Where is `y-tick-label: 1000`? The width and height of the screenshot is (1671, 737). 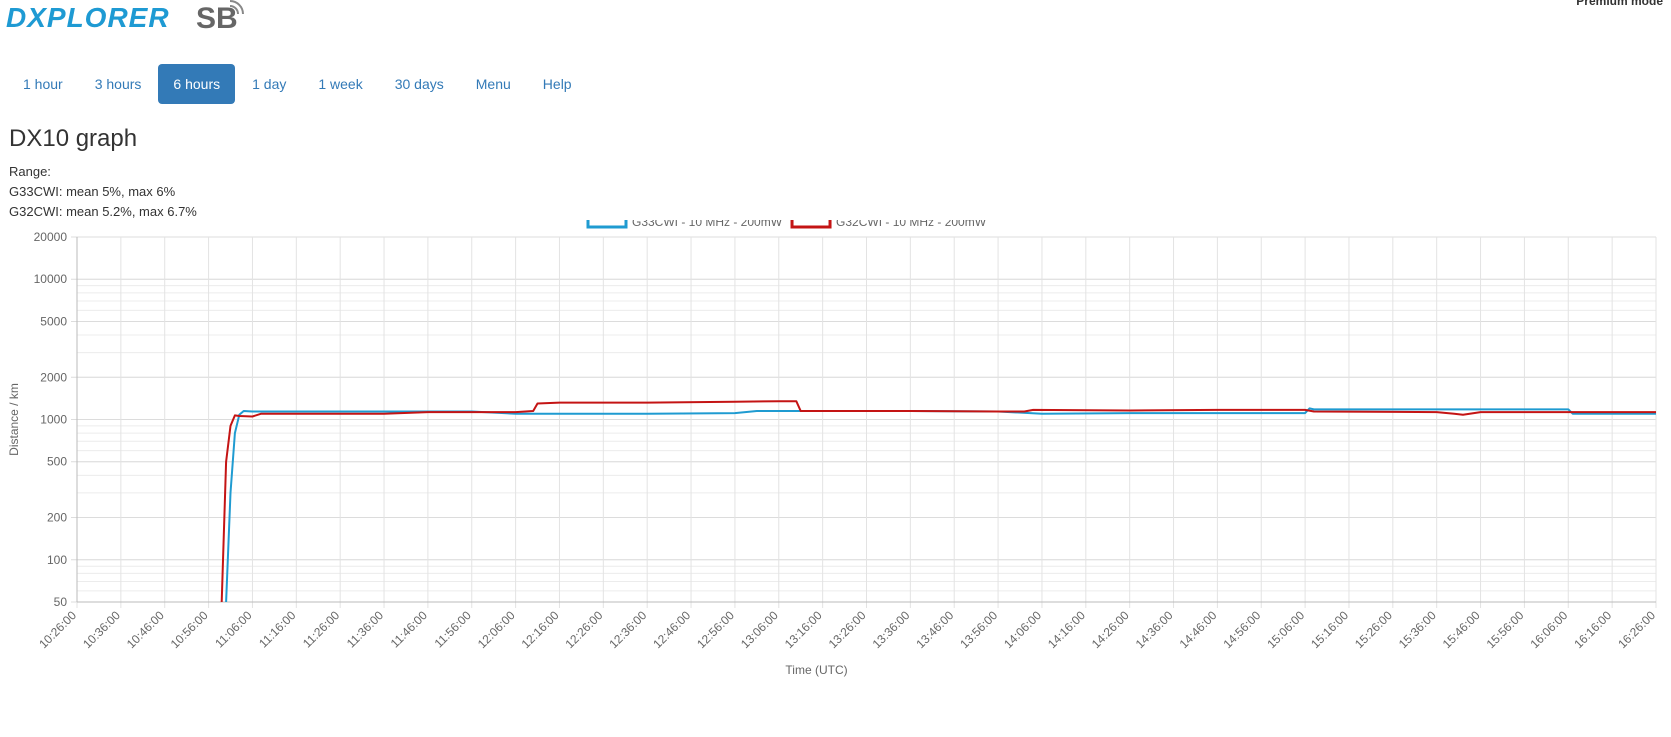
y-tick-label: 1000 is located at coordinates (53, 420).